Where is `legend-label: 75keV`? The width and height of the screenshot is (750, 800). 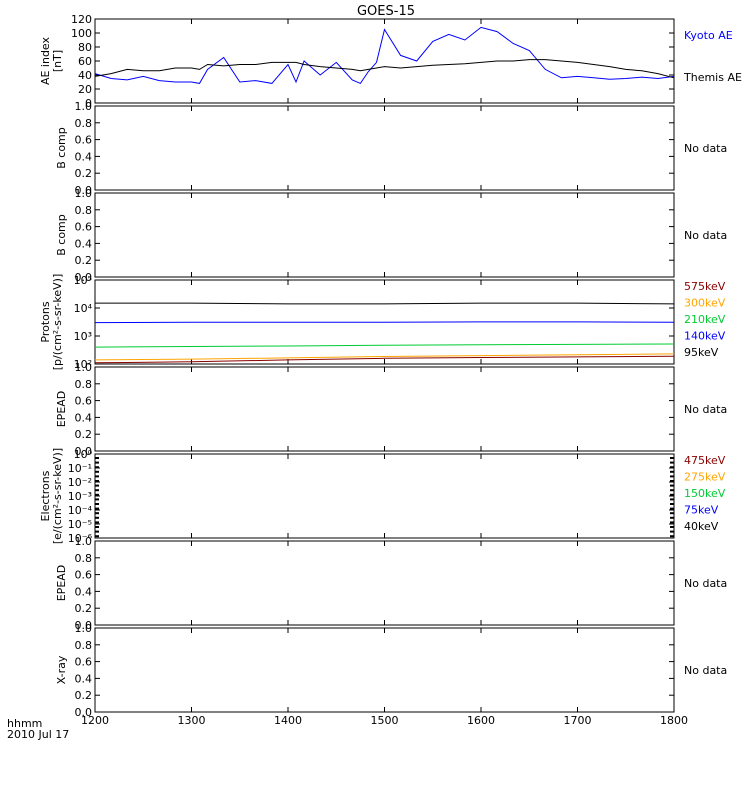 legend-label: 75keV is located at coordinates (701, 510).